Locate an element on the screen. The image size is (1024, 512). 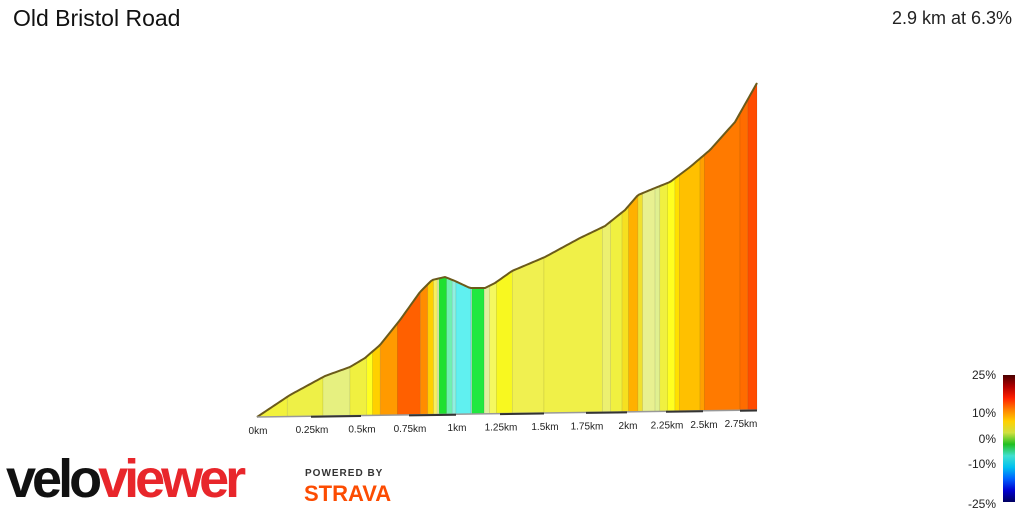
logo-text-viewer: viewer is located at coordinates (172, 479).